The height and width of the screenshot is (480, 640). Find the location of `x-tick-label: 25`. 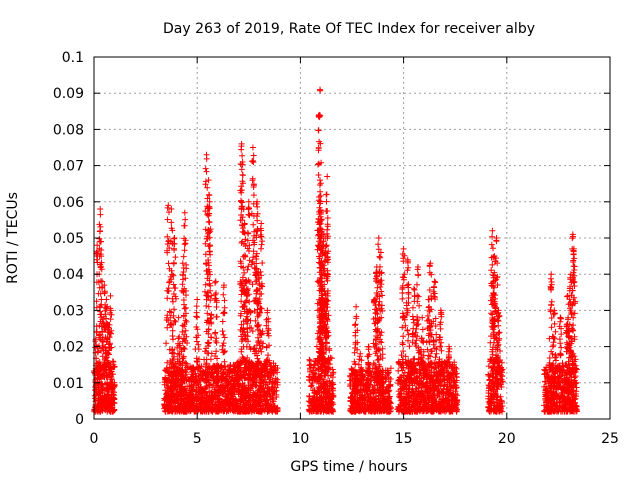

x-tick-label: 25 is located at coordinates (610, 439).